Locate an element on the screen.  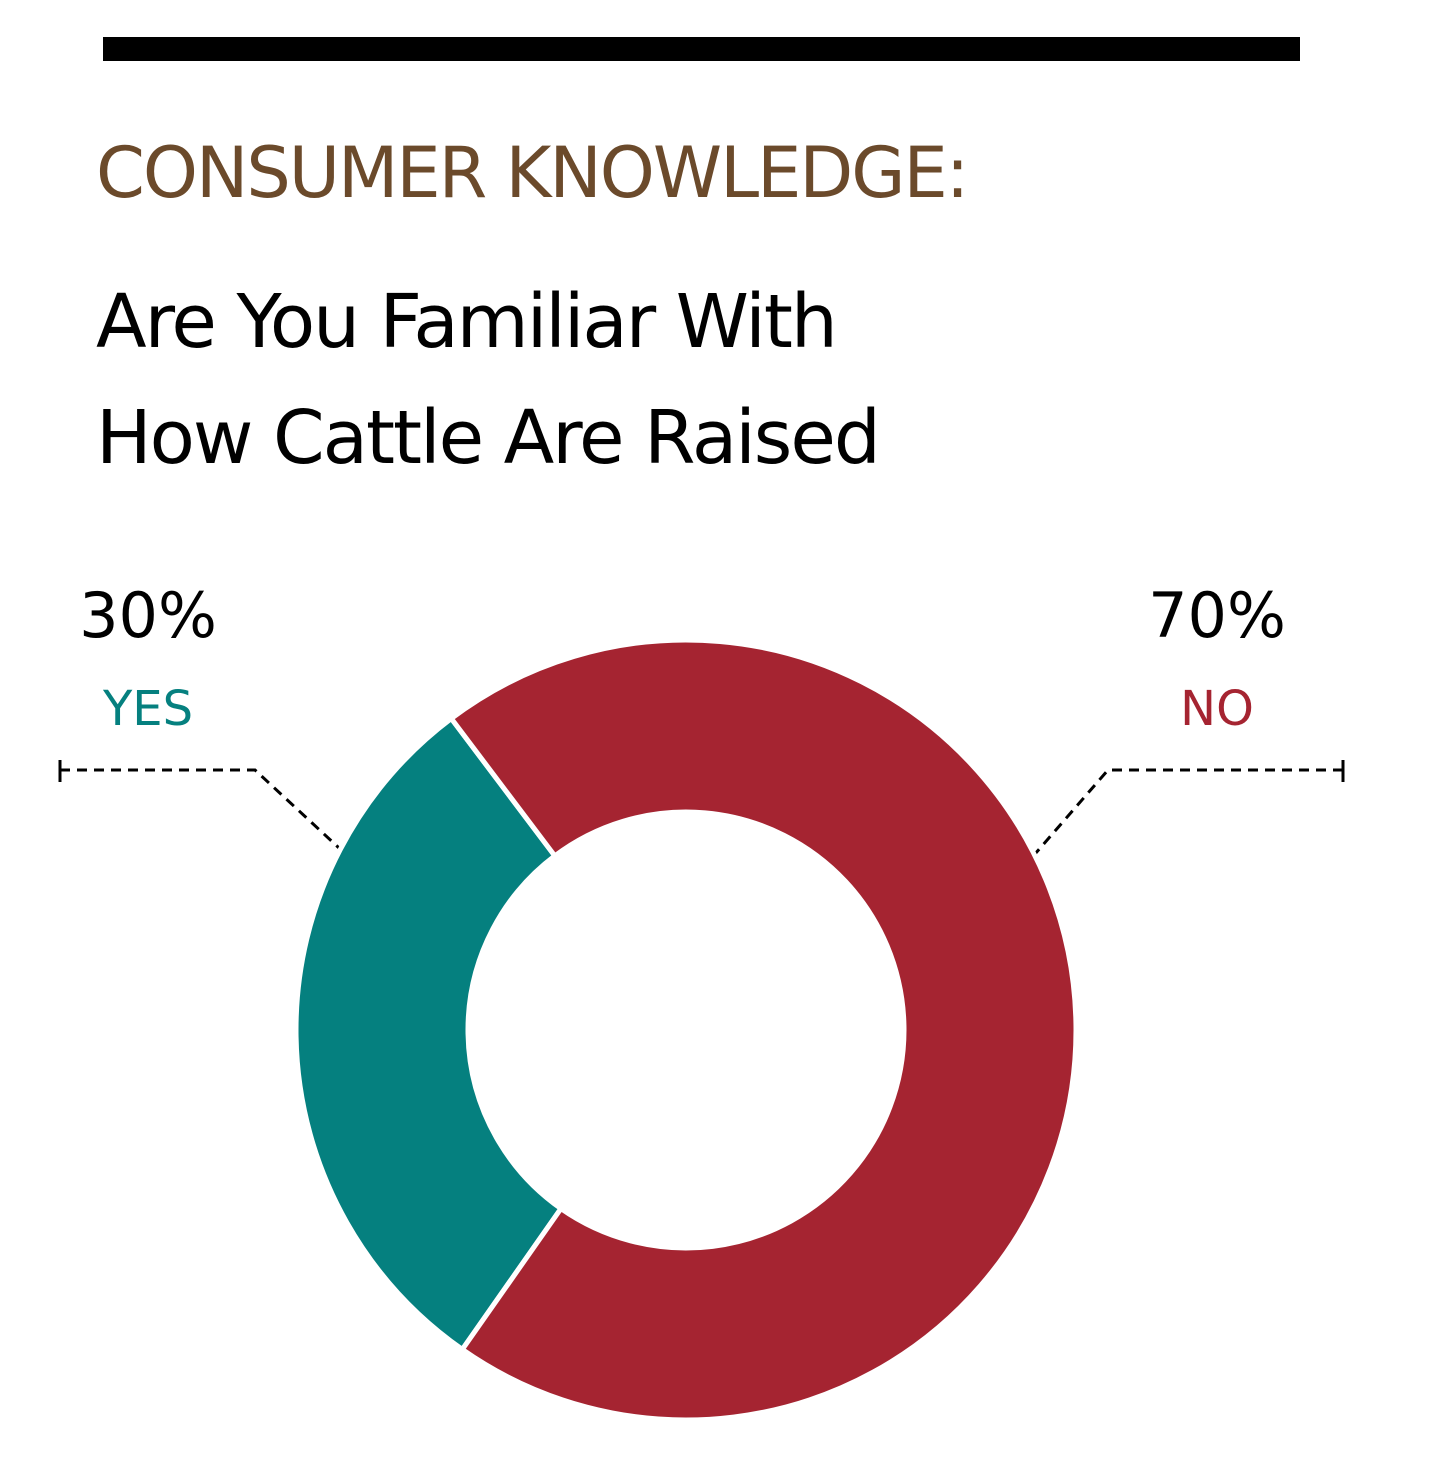
leader-line is located at coordinates (228, 835).